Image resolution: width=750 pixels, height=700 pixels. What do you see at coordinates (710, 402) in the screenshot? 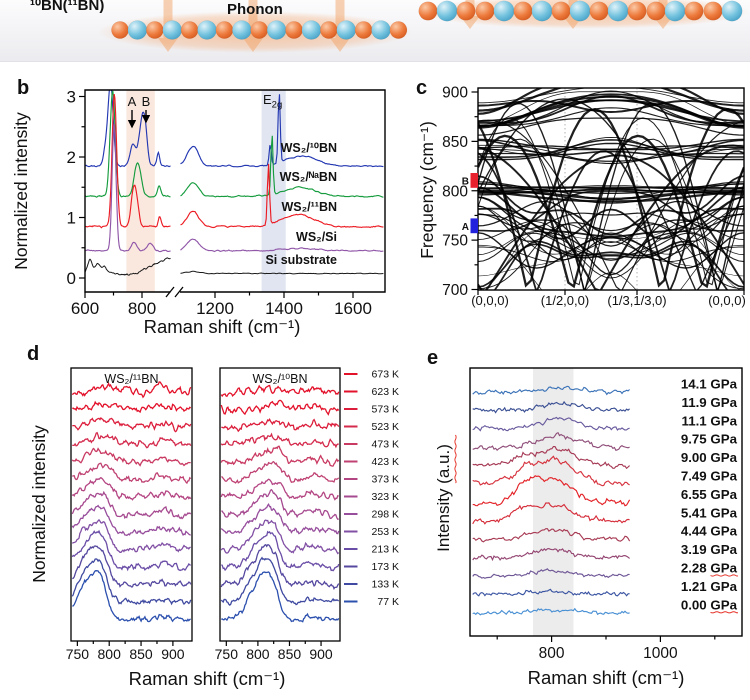
I see `pressure-label: 11.9 GPa` at bounding box center [710, 402].